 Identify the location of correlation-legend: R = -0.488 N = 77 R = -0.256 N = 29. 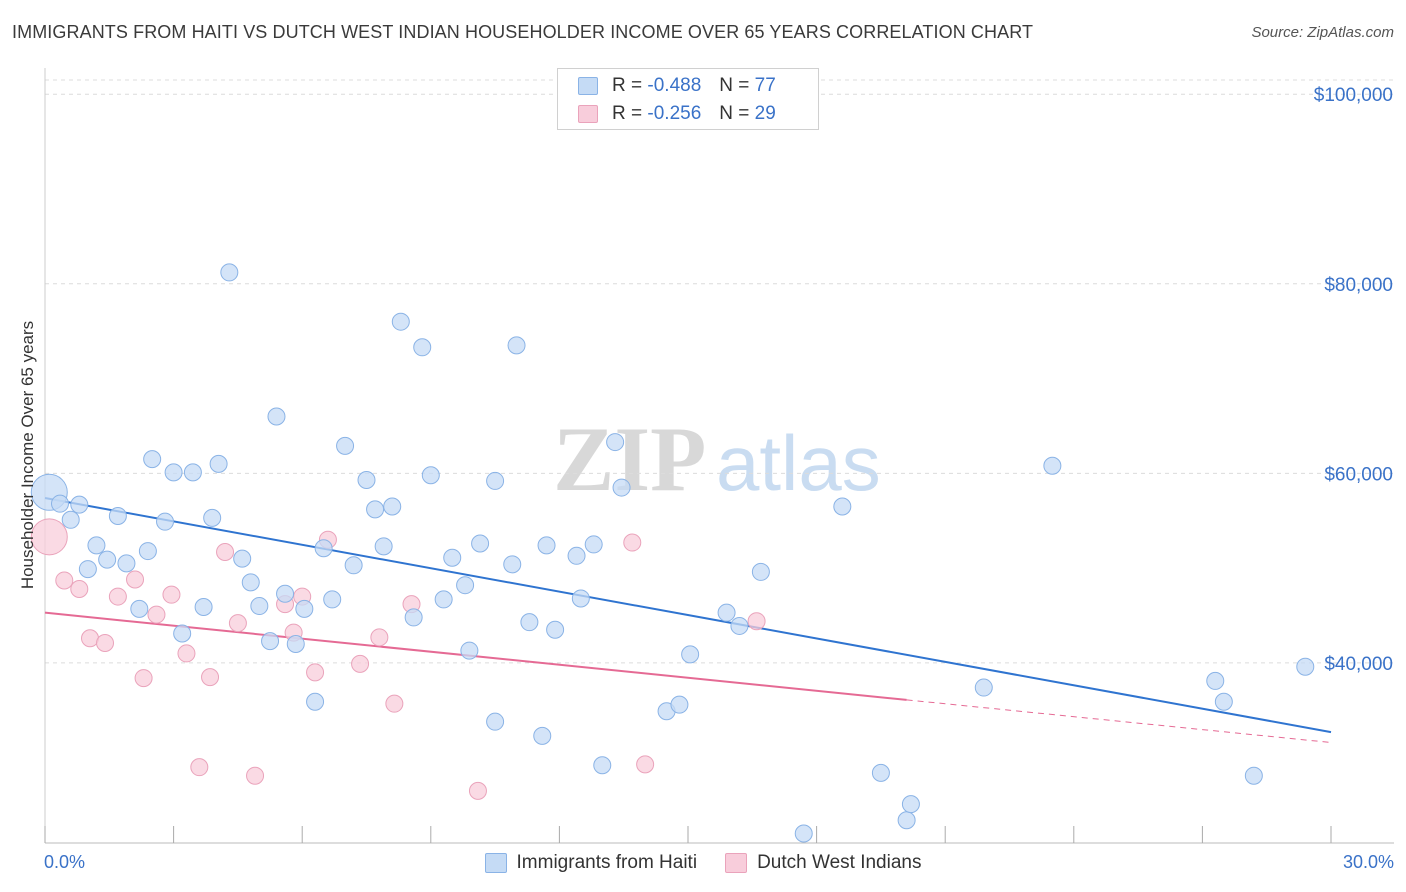
(688, 99).